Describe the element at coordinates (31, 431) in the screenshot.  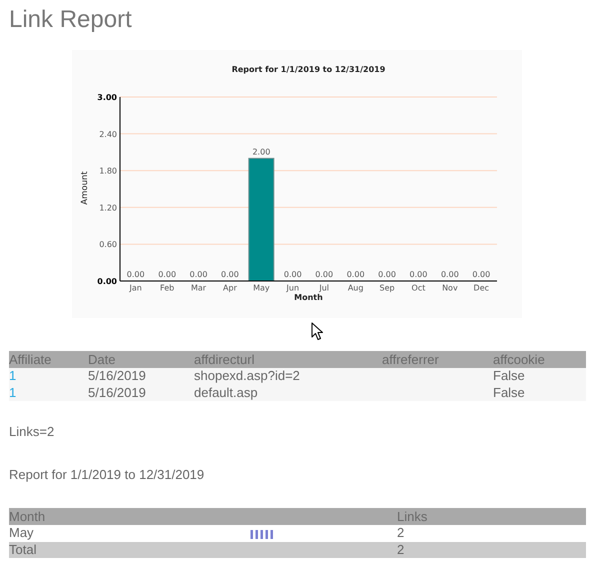
I see `text: Links=2` at that location.